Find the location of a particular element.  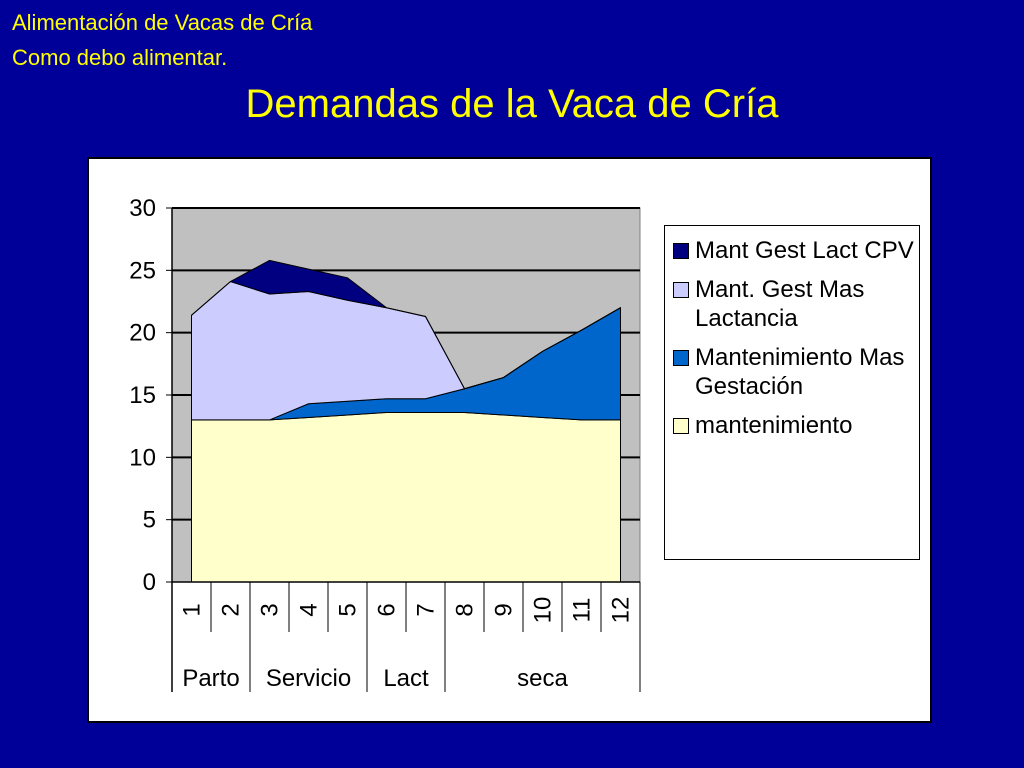

group-label: seca is located at coordinates (542, 678).